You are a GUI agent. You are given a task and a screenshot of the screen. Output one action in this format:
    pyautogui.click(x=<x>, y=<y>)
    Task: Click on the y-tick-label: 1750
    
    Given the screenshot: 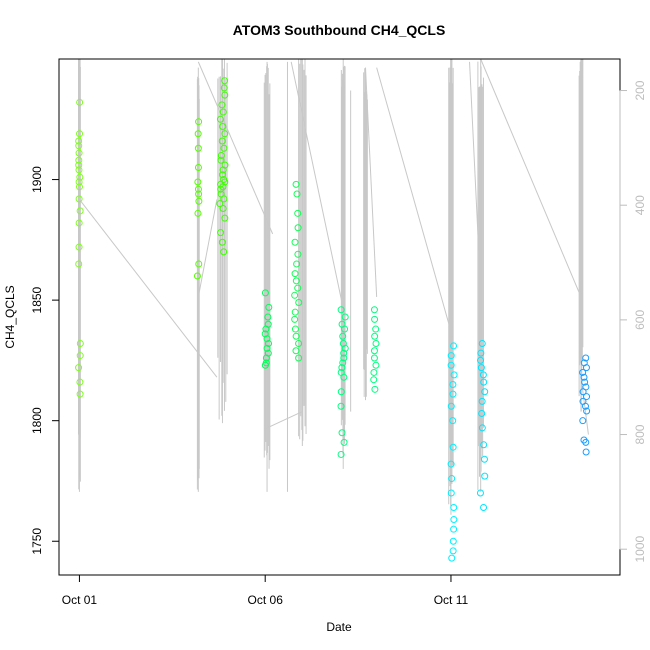 What is the action you would take?
    pyautogui.click(x=37, y=541)
    